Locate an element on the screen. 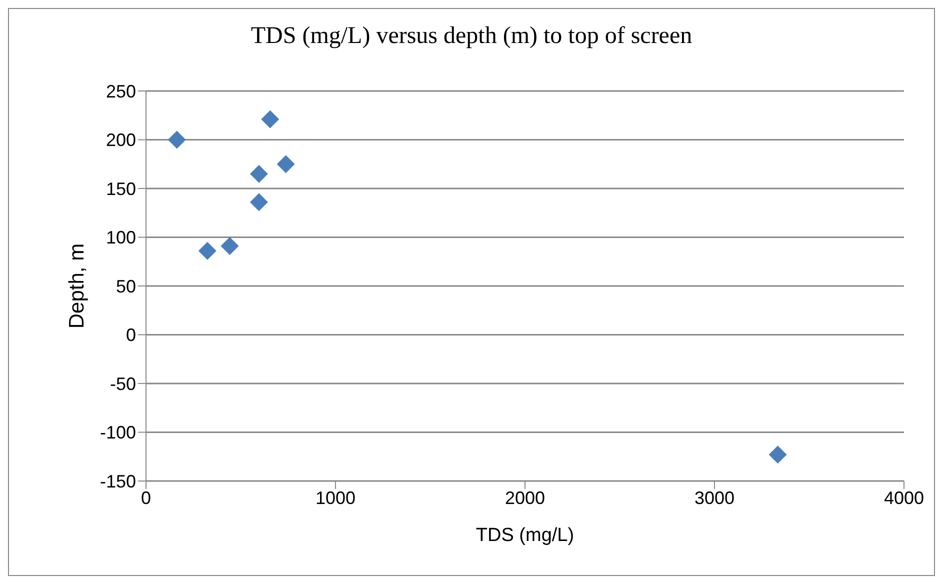  x-tick-label: 3000 is located at coordinates (714, 498).